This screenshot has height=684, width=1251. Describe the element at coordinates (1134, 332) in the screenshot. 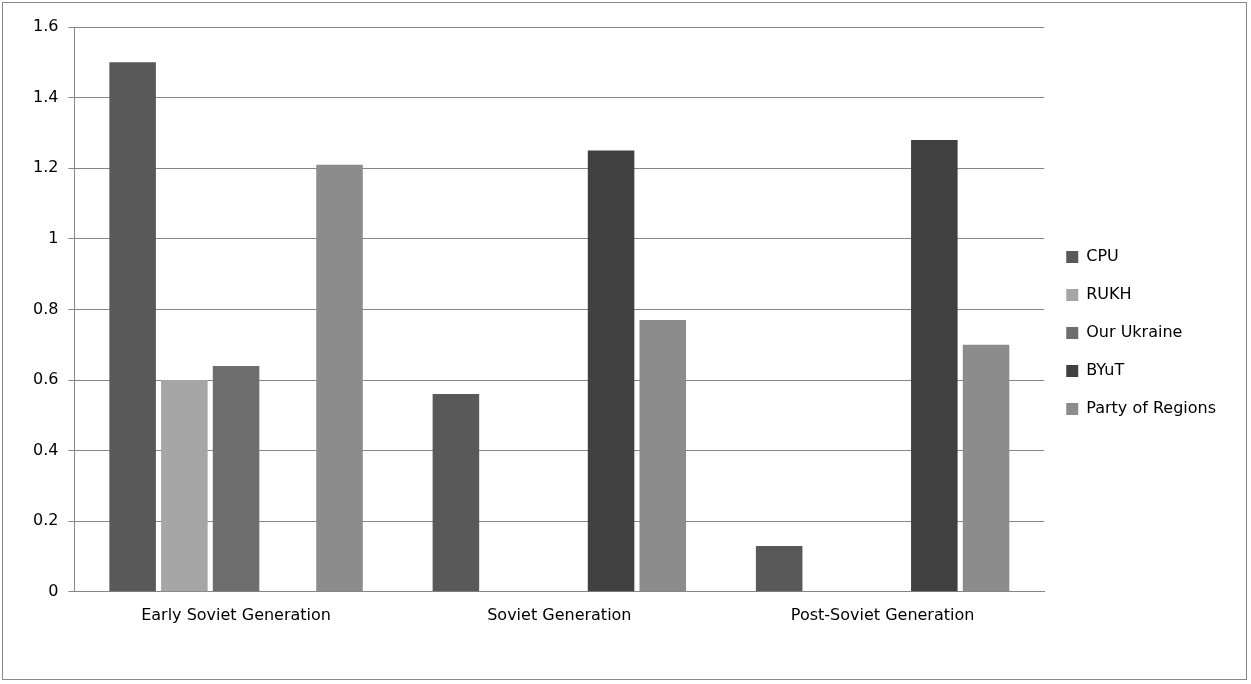

I see `legend-label: Our Ukraine` at that location.